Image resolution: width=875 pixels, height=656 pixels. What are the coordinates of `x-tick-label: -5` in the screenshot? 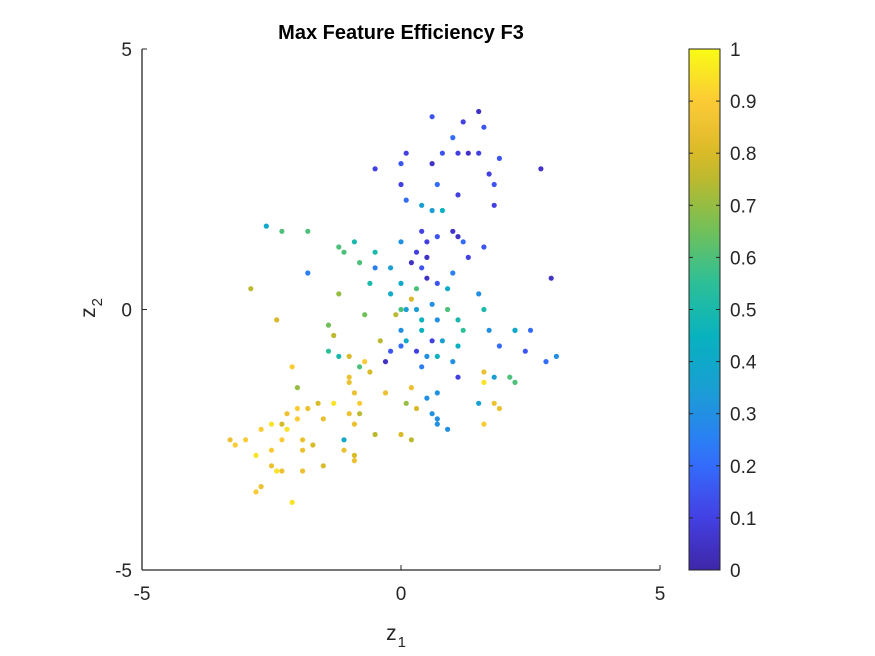 It's located at (142, 594).